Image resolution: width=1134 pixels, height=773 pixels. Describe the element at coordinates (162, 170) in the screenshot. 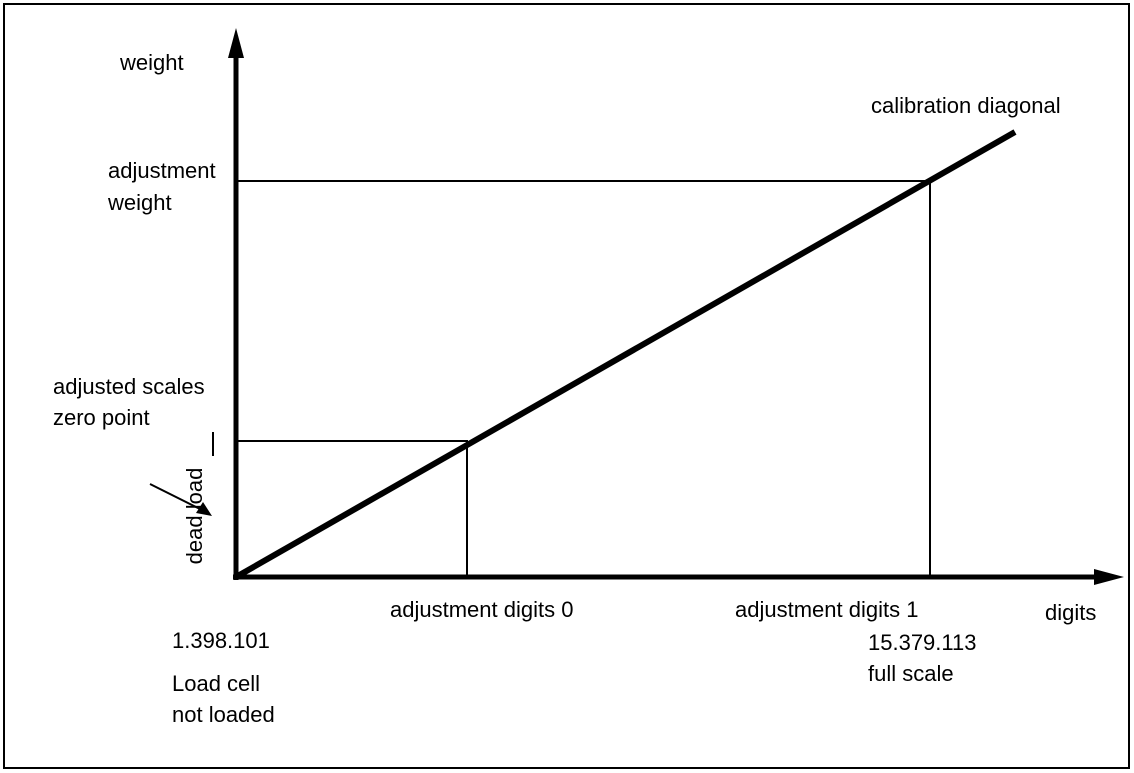

I see `adjustment-weight-label: adjustment` at that location.